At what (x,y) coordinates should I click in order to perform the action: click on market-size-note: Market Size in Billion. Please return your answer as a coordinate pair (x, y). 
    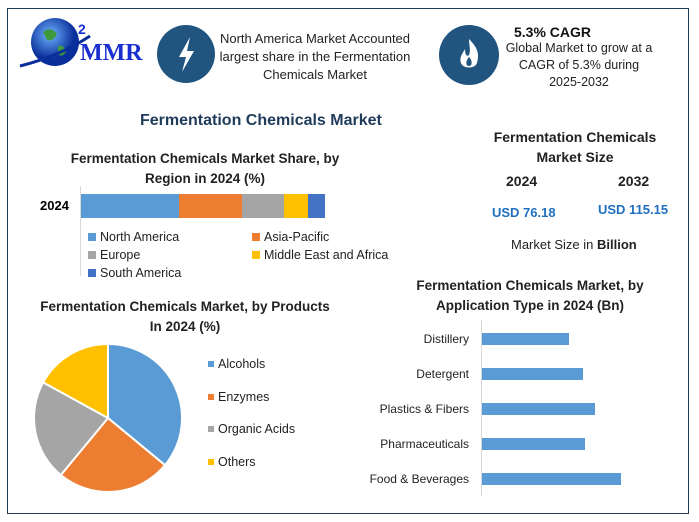
    Looking at the image, I should click on (574, 244).